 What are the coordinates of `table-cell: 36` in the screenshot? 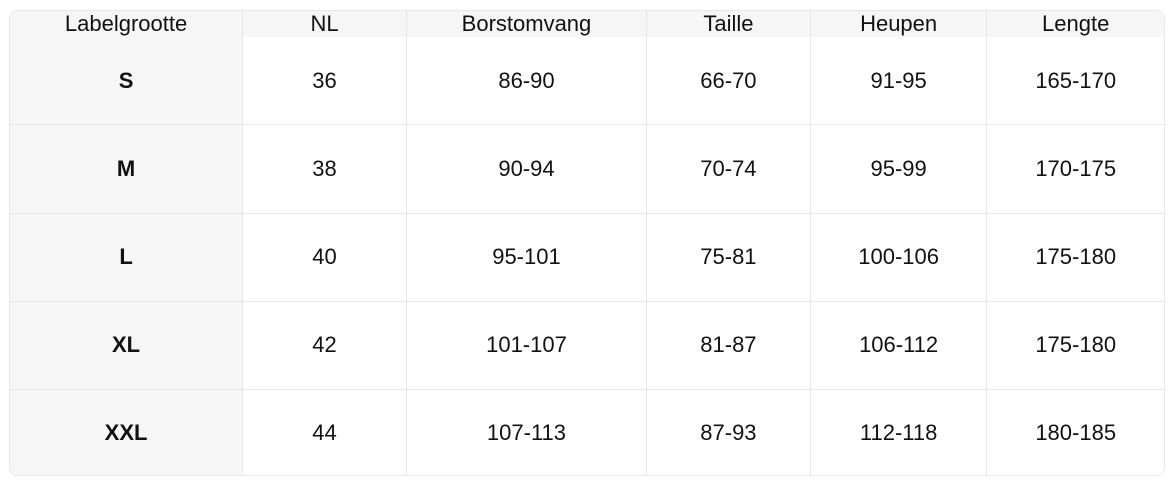 It's located at (325, 81).